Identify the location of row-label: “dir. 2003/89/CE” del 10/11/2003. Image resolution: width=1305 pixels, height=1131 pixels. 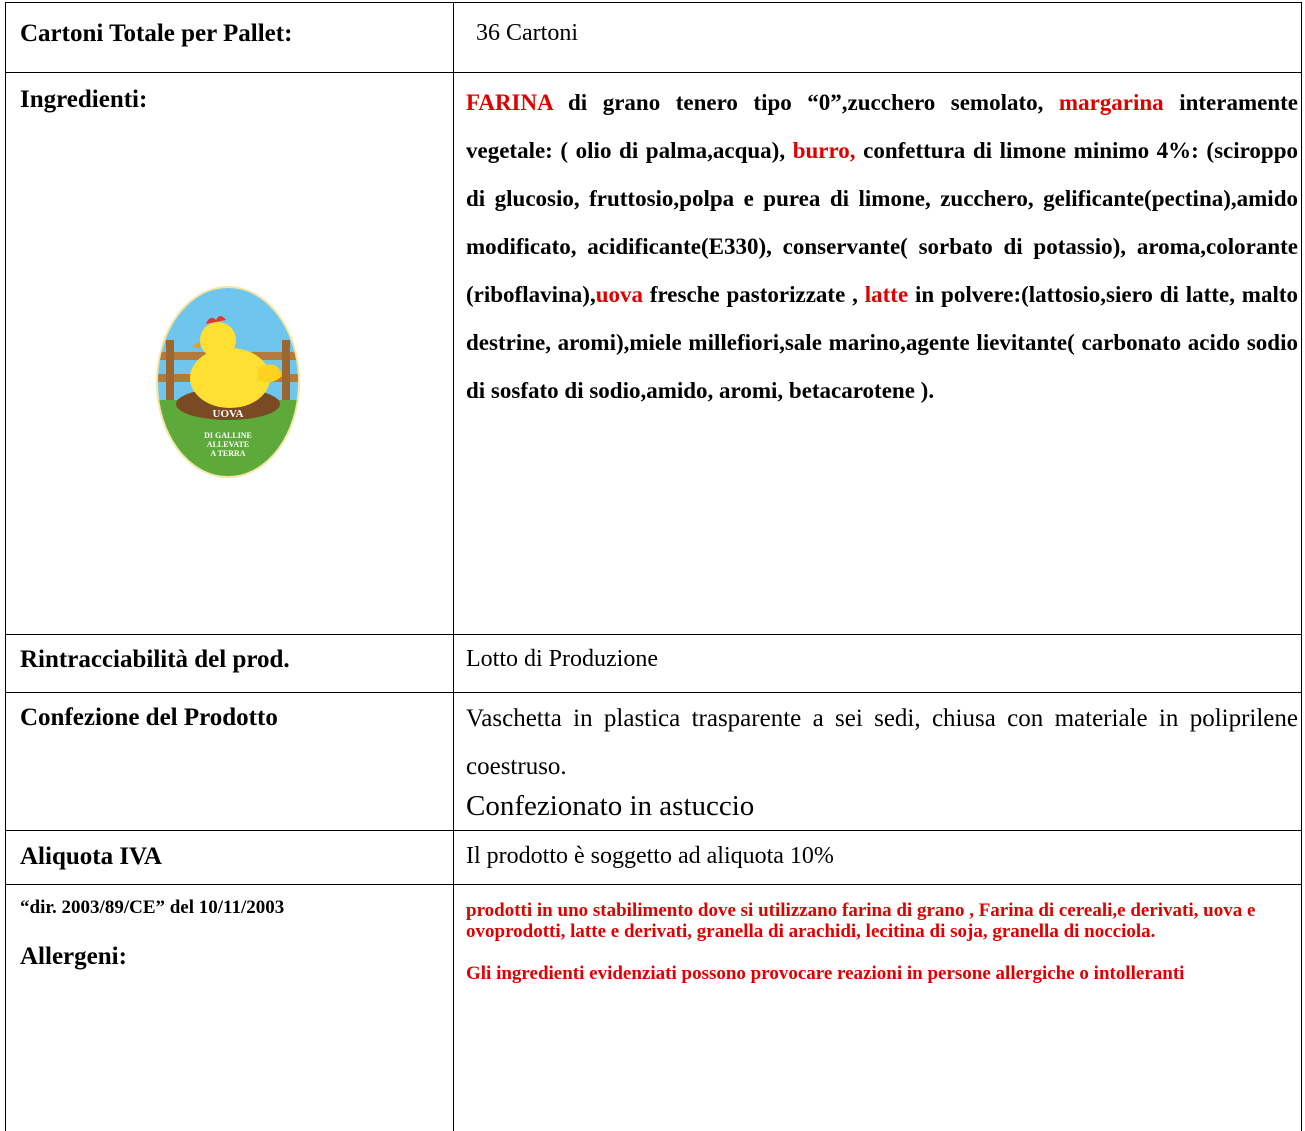
(152, 907).